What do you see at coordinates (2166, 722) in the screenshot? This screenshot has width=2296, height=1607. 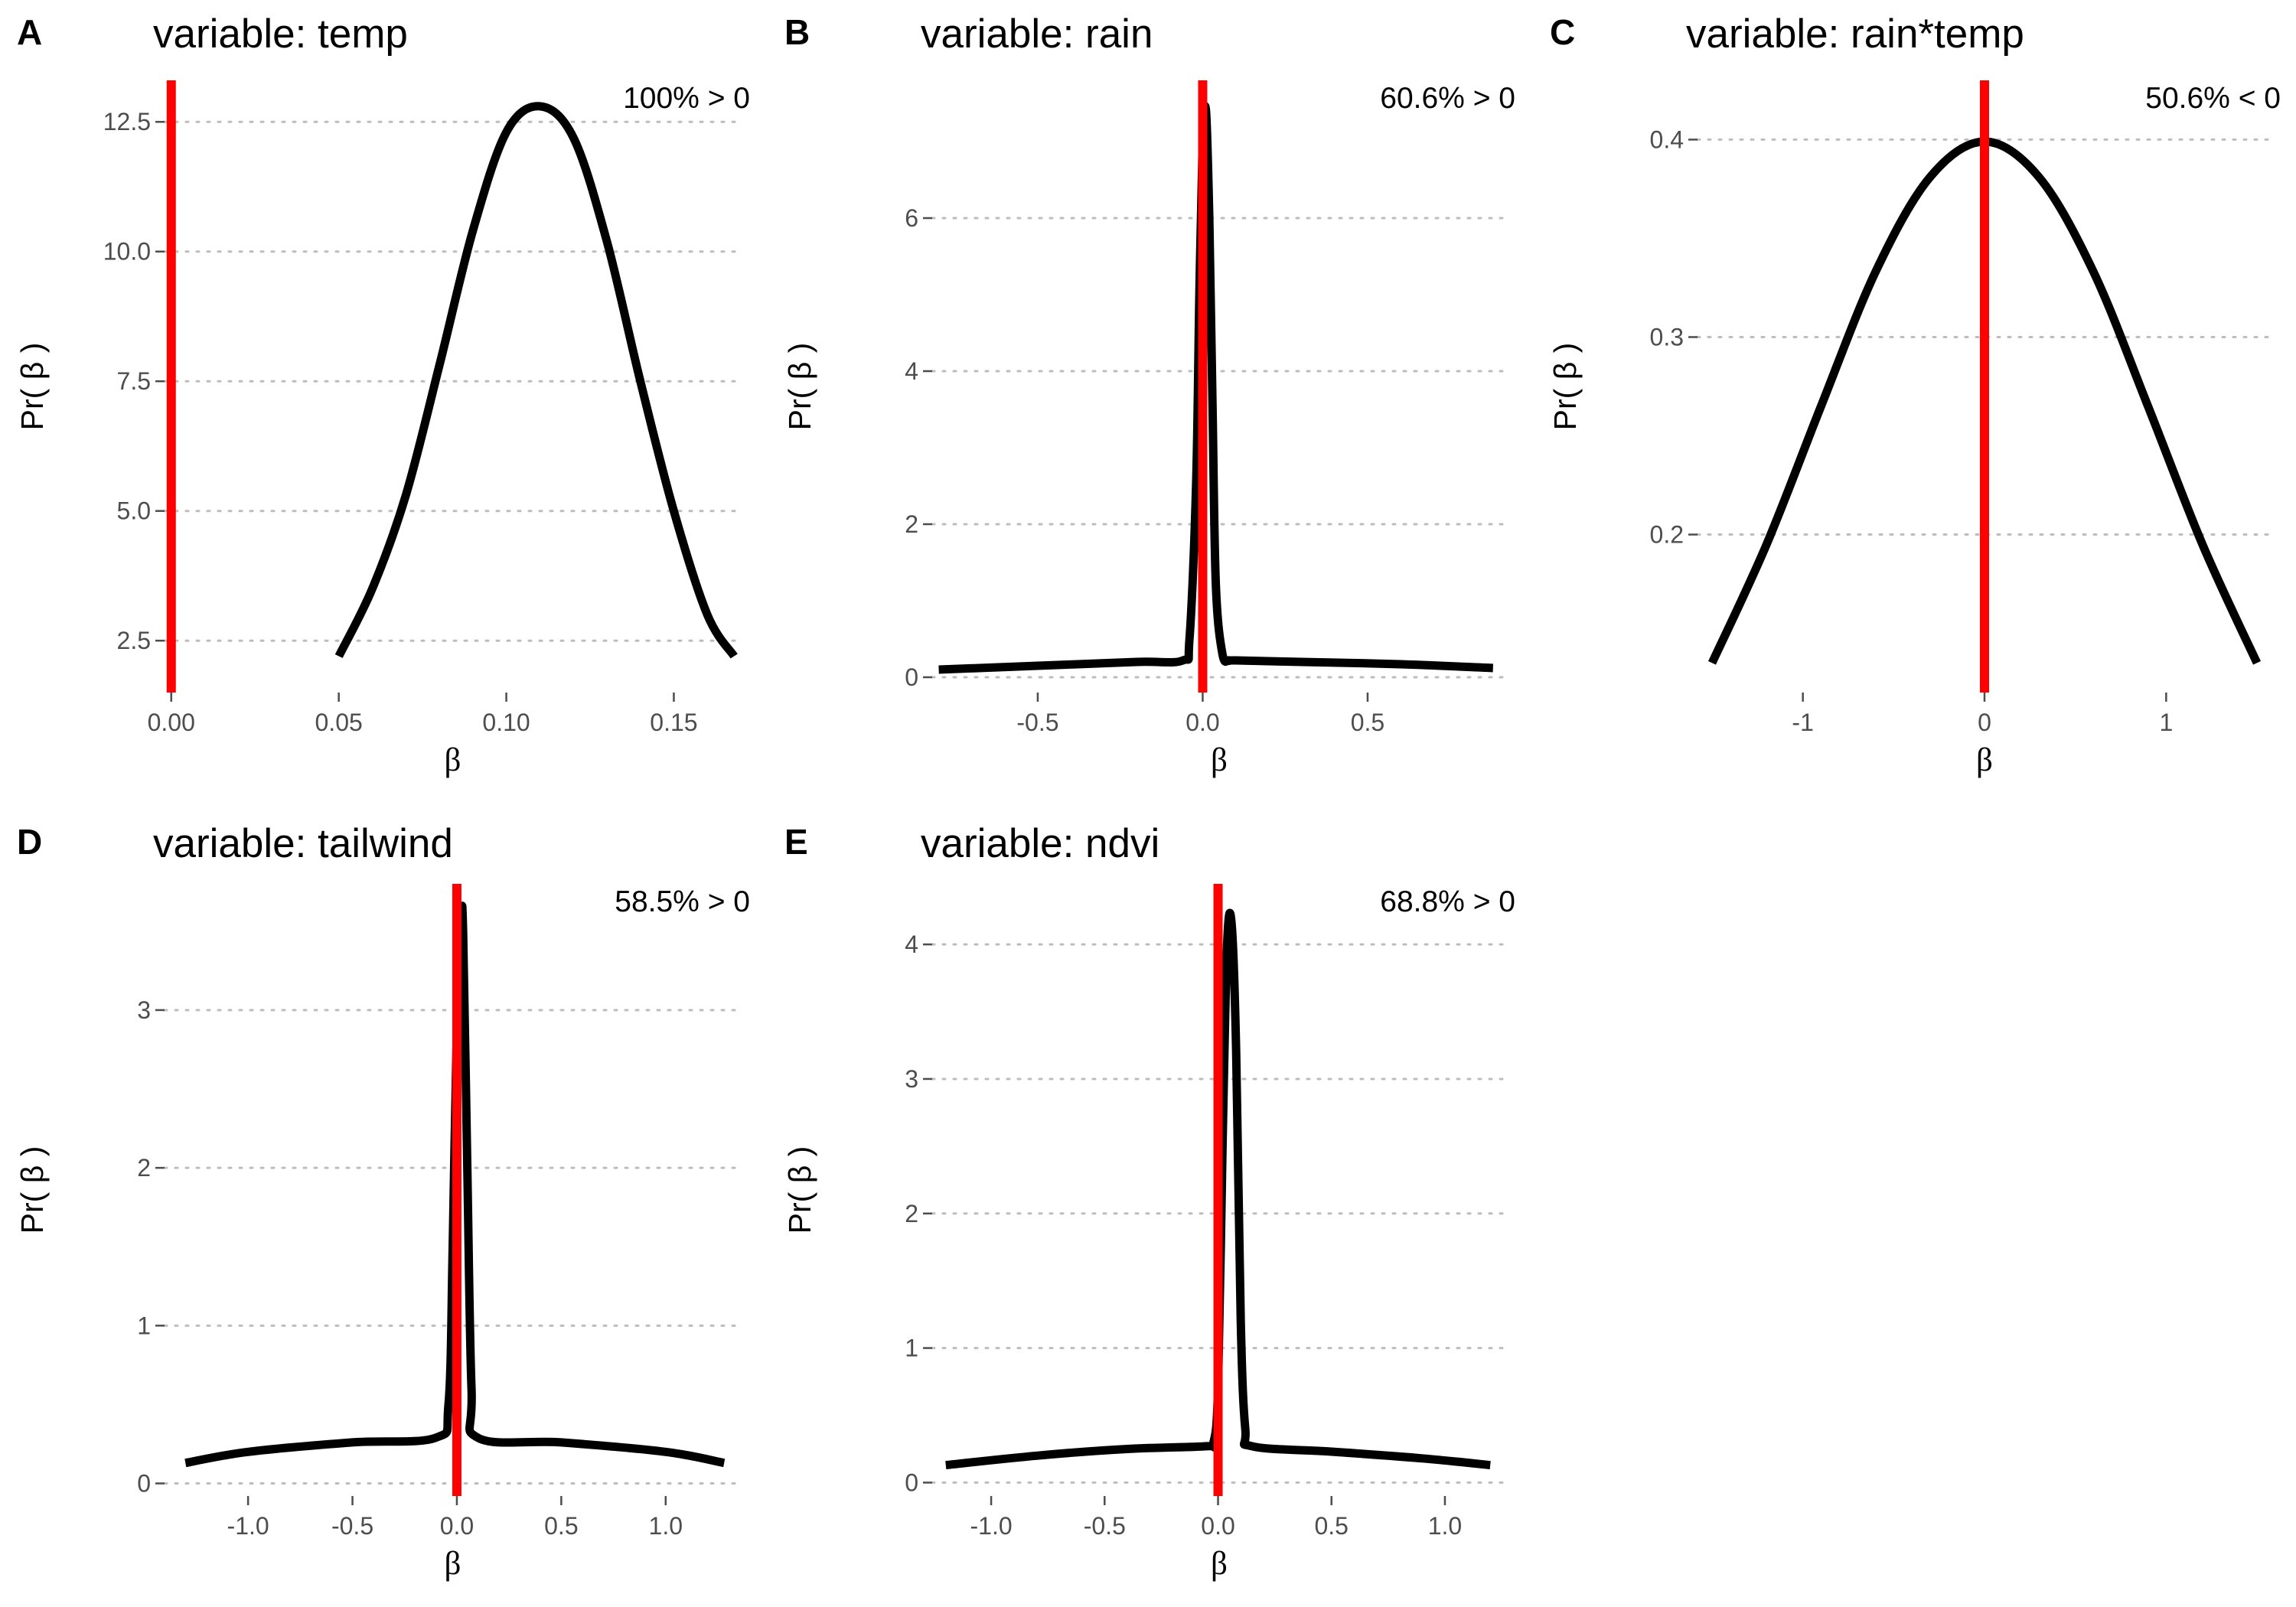 I see `x-tick-label: 1` at bounding box center [2166, 722].